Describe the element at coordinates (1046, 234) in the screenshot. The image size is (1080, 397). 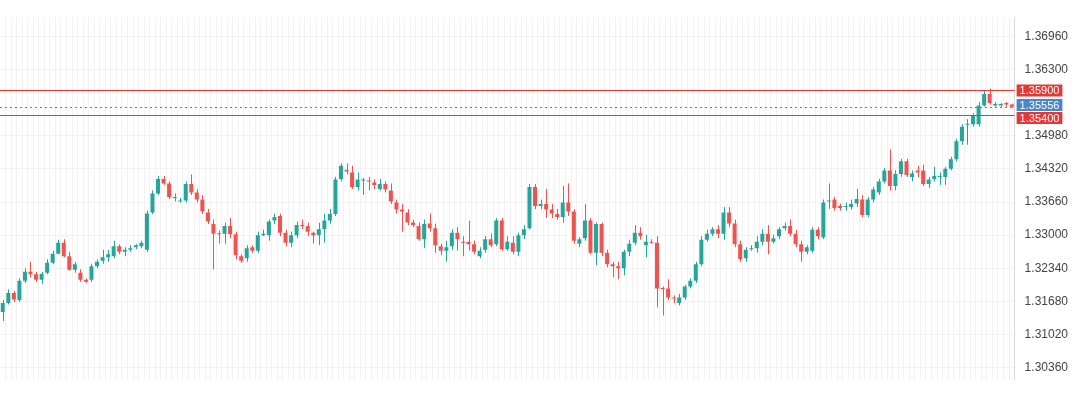
I see `y-tick-label: 1.33000` at that location.